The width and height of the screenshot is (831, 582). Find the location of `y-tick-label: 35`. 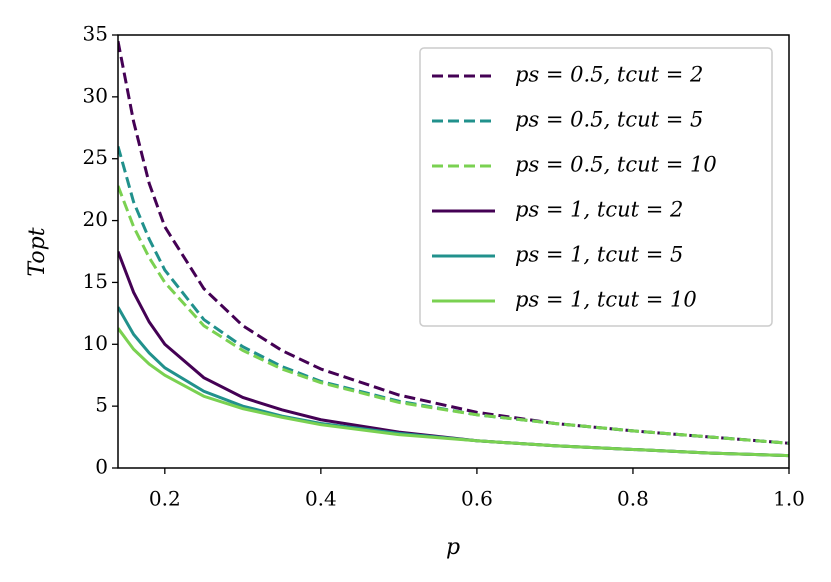

y-tick-label: 35 is located at coordinates (95, 34).